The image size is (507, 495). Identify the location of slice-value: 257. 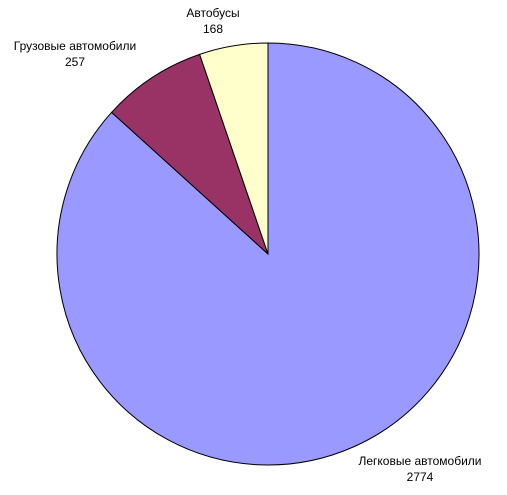
(75, 62).